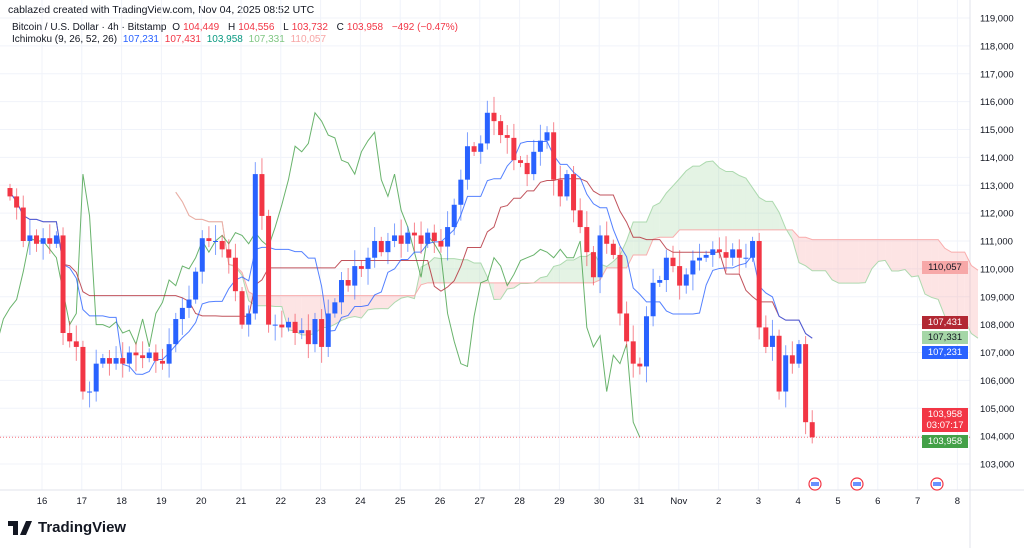  I want to click on high-value: 104,556, so click(256, 27).